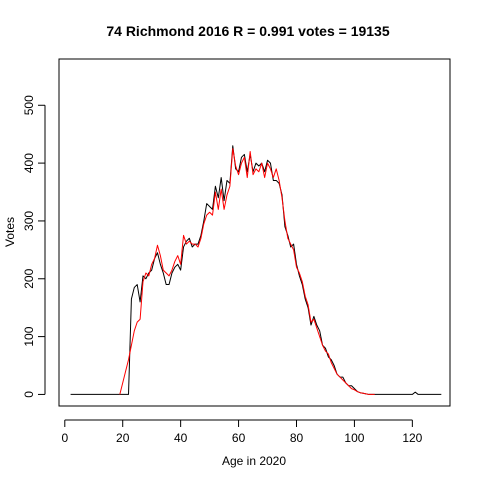  I want to click on y-tick-label: 0, so click(29, 394).